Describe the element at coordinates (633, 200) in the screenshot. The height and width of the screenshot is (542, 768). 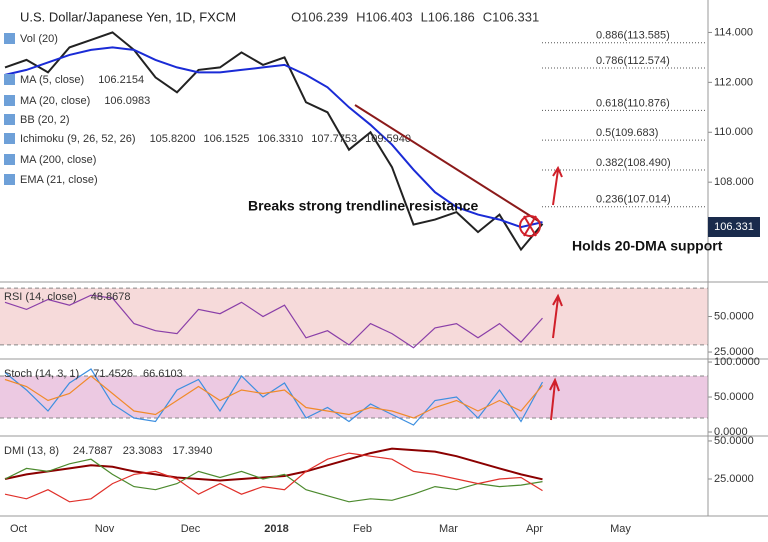
I see `fib-label: 0.236(107.014)` at that location.